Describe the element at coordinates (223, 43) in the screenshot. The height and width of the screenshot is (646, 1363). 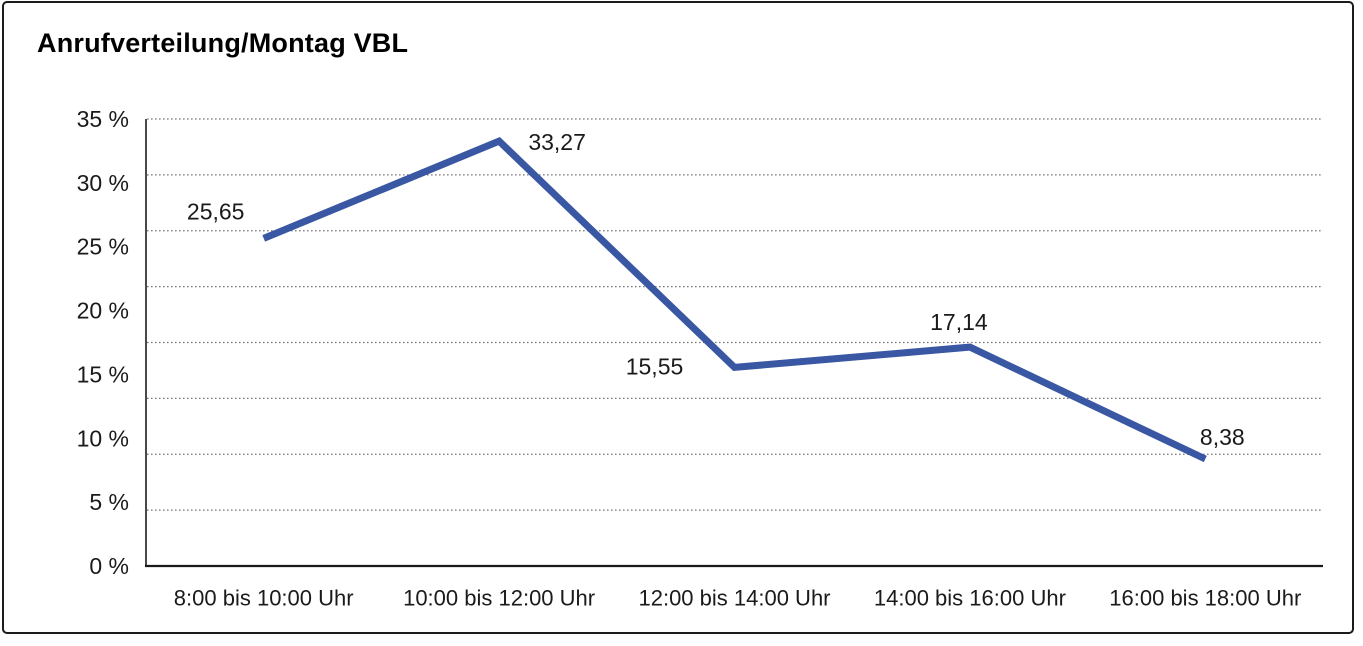
I see `chart-title: Anrufverteilung/Montag VBL` at that location.